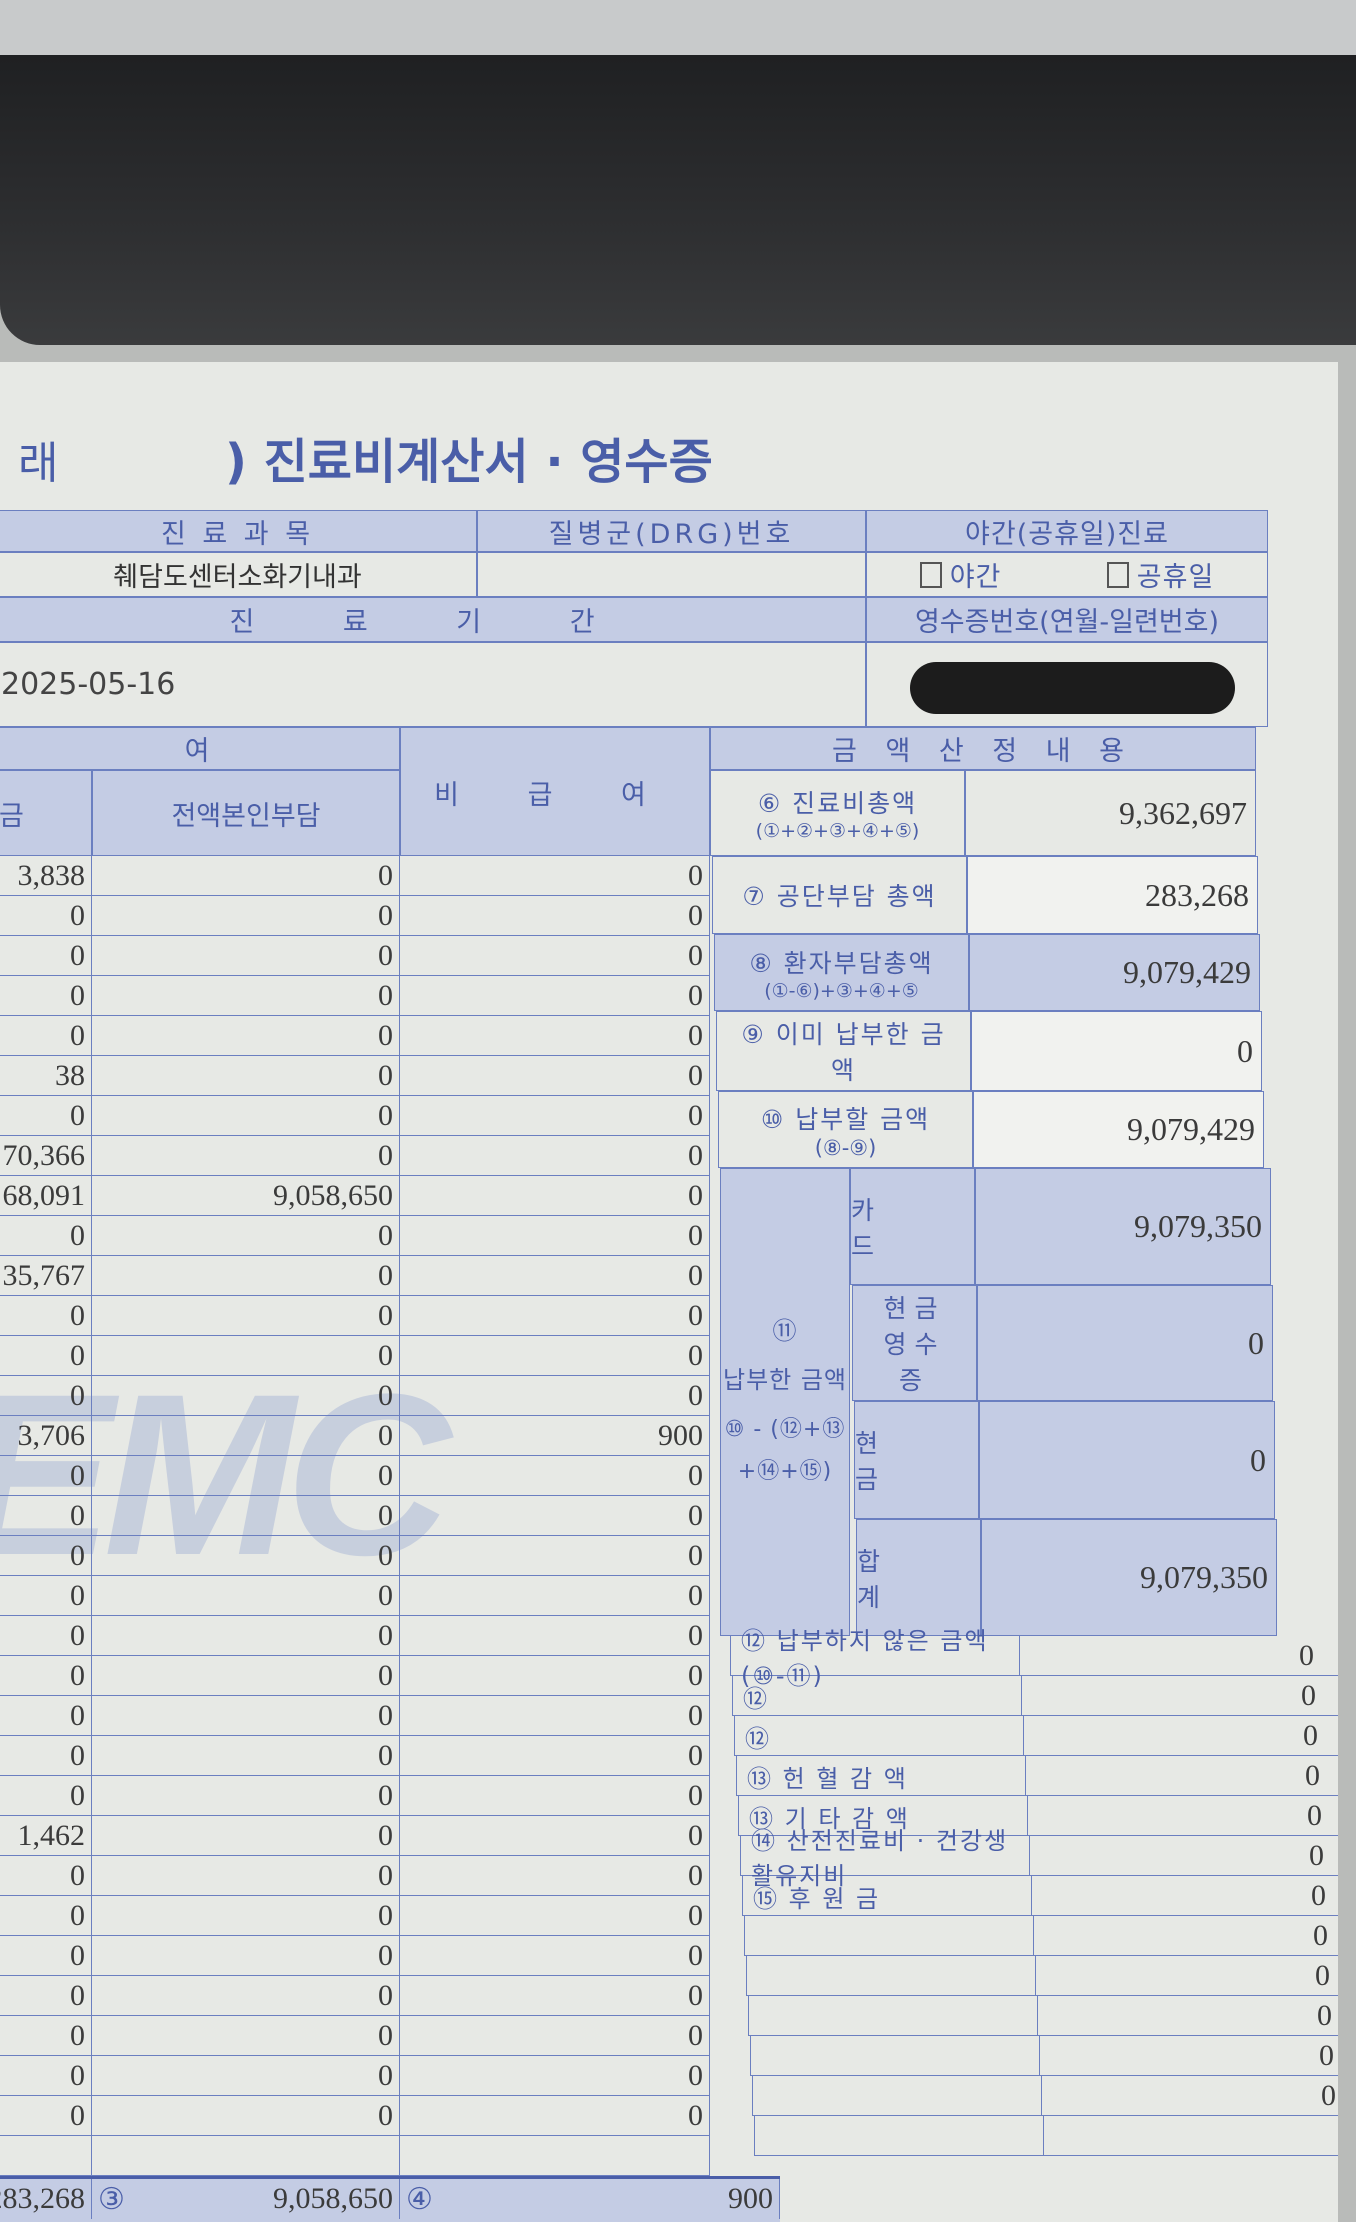 The height and width of the screenshot is (2222, 1356). Describe the element at coordinates (555, 791) in the screenshot. I see `col-c-header: 비 급 여` at that location.